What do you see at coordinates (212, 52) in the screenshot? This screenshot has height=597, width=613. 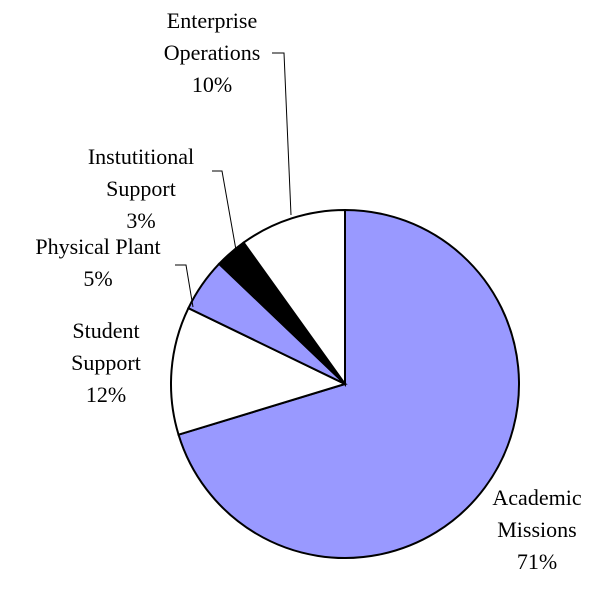 I see `slice-label-4: Operations` at bounding box center [212, 52].